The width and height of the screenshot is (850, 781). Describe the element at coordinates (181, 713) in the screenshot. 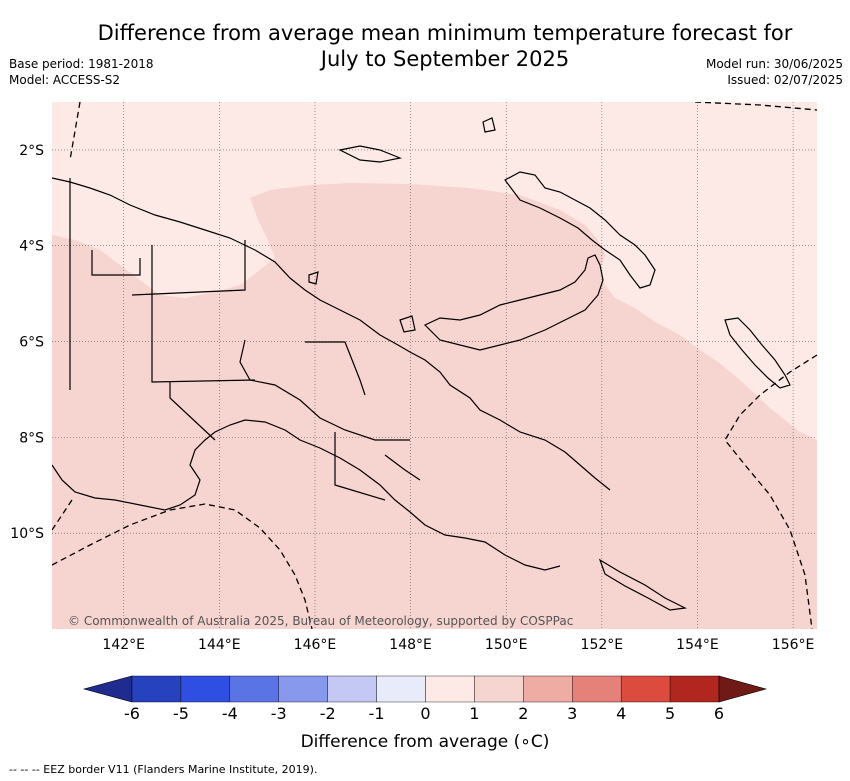

I see `colorbar-tick-label: -5` at that location.